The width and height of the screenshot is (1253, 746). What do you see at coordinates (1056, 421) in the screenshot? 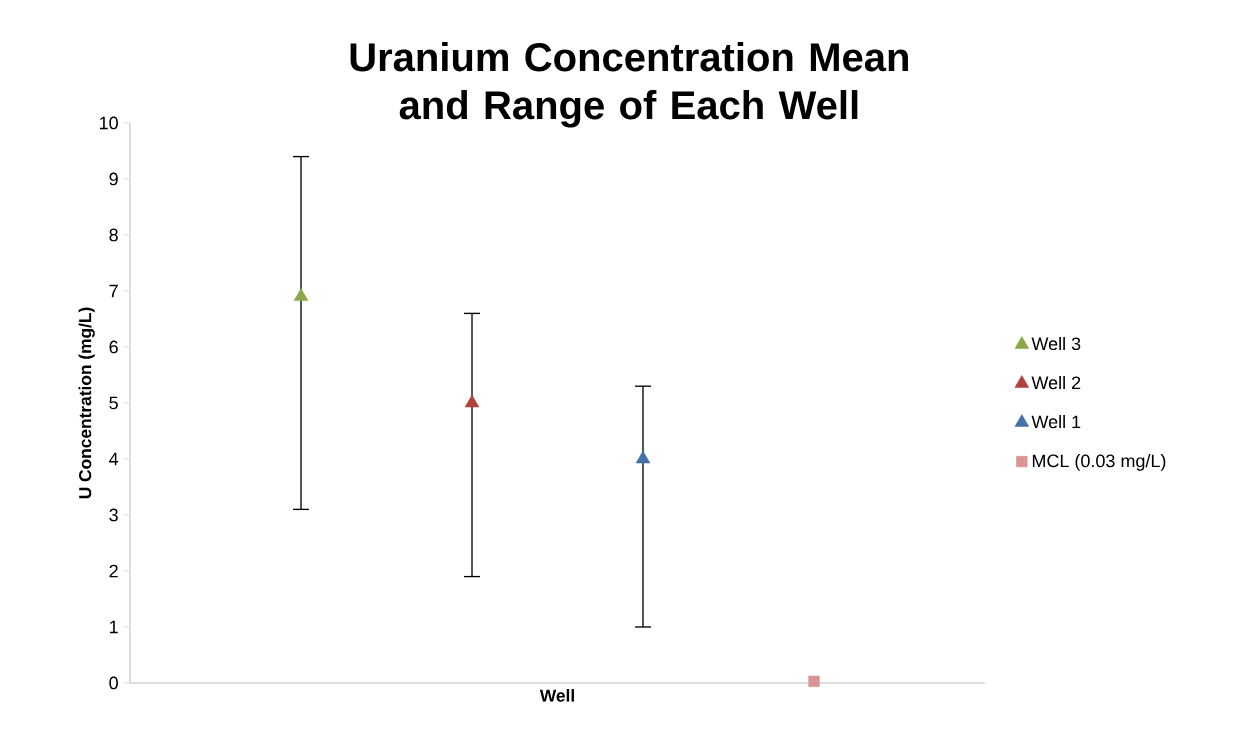
I see `legend-label: Well 1` at bounding box center [1056, 421].